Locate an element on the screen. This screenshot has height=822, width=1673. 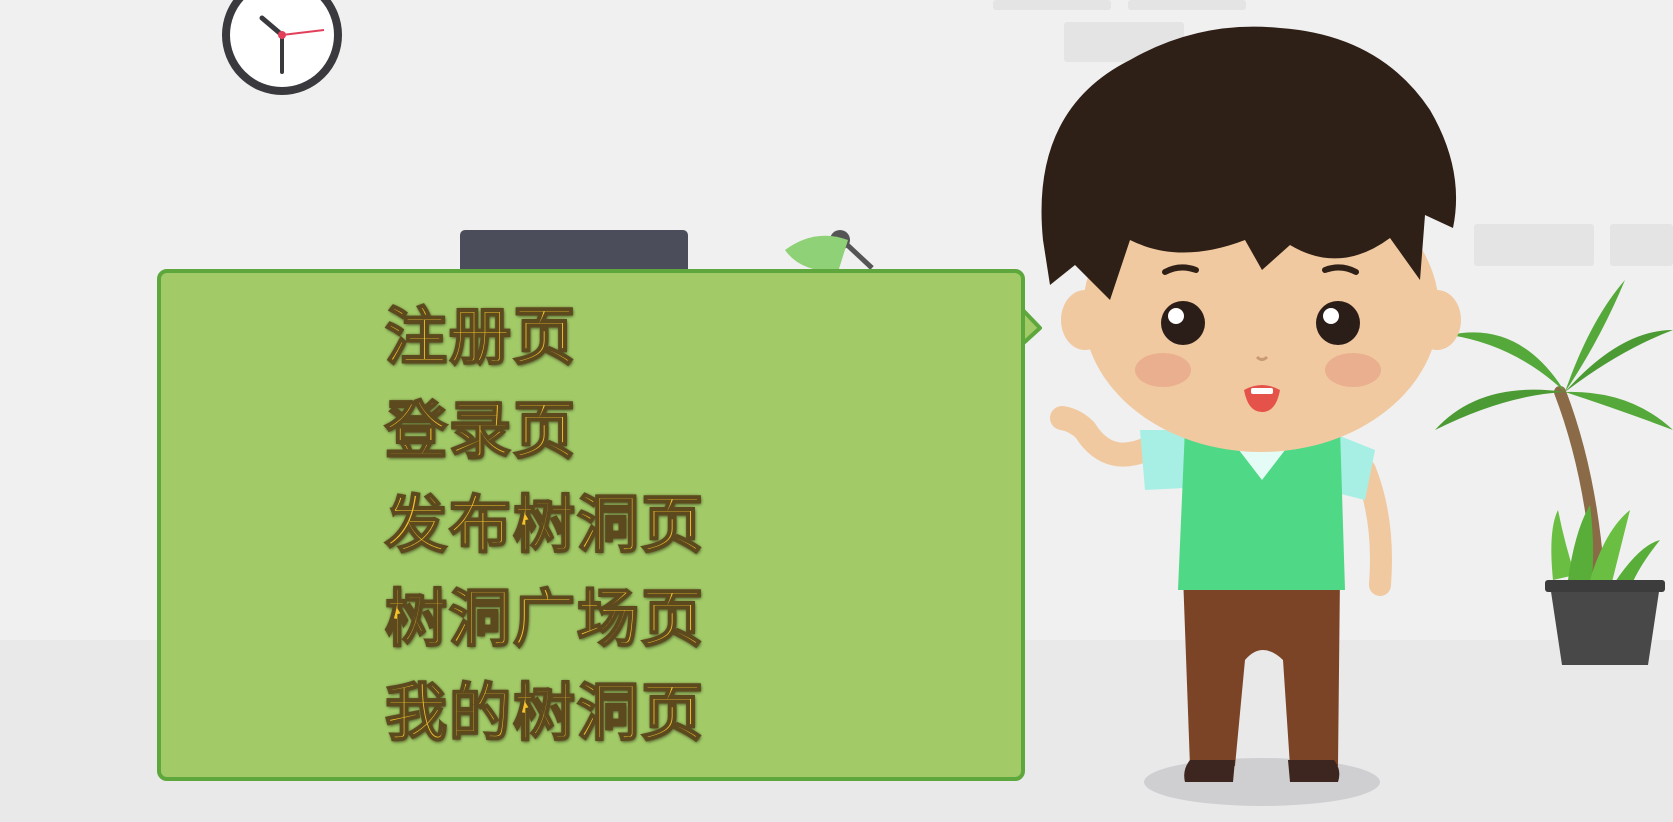
potted-palm-icon is located at coordinates (1554, 472).